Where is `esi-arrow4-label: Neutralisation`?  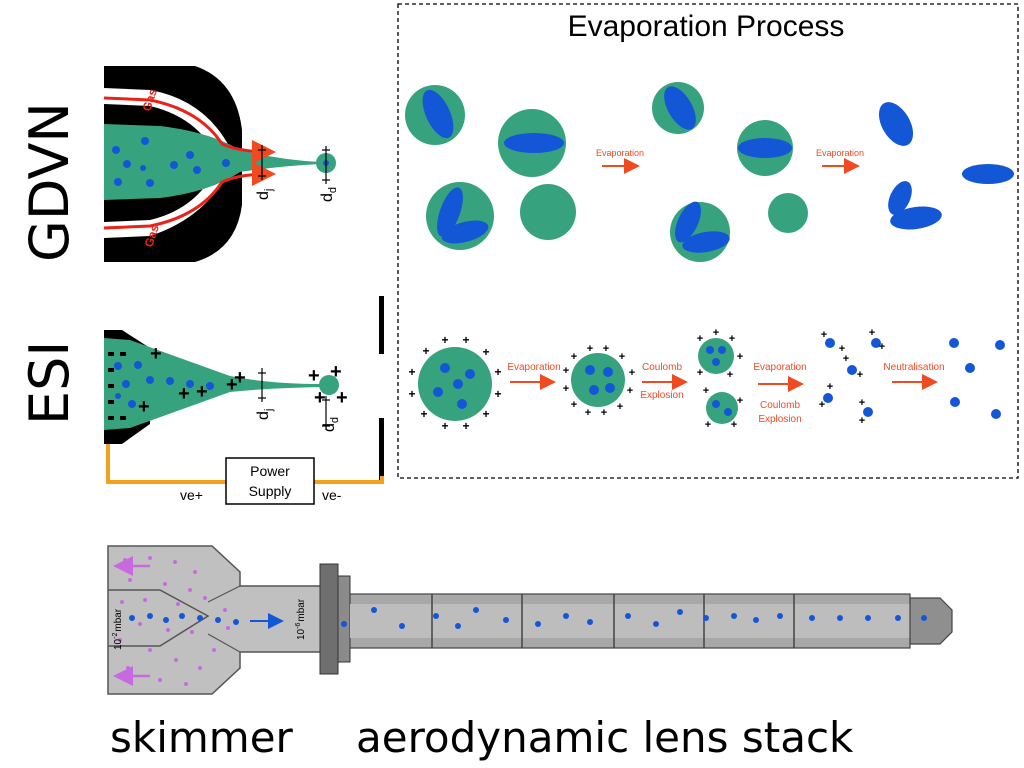 esi-arrow4-label: Neutralisation is located at coordinates (913, 367).